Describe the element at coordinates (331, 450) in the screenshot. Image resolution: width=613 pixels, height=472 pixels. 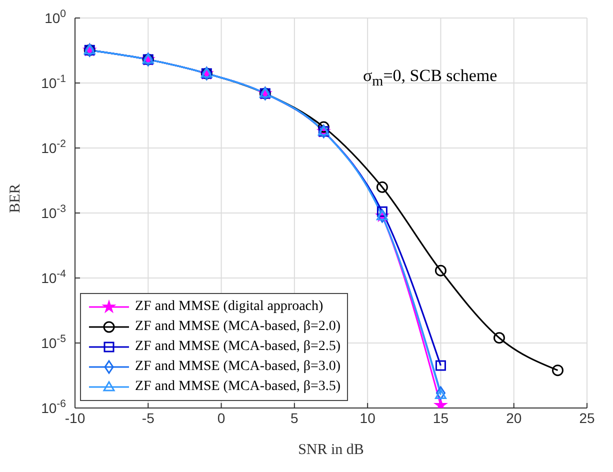
I see `x-axis-title: SNR in dB` at that location.